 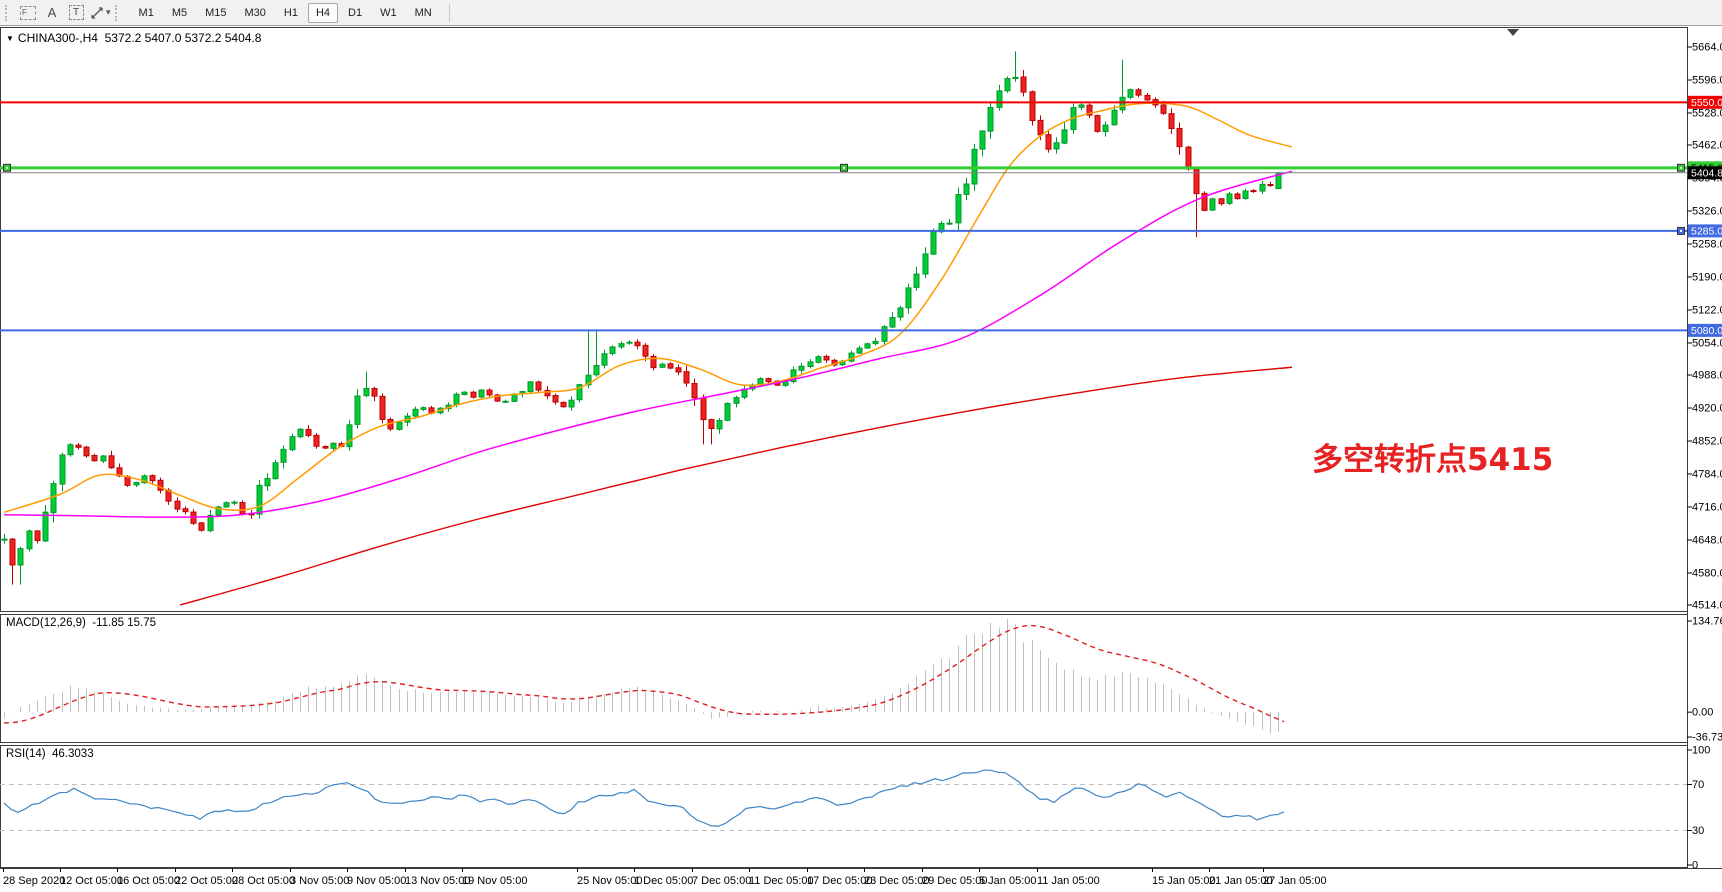 What do you see at coordinates (1184, 881) in the screenshot?
I see `date-label: 15 Jan 05:00` at bounding box center [1184, 881].